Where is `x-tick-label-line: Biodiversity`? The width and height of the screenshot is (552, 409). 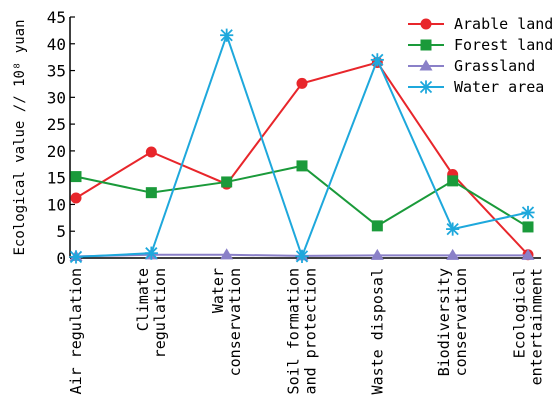
x-tick-label-line: Biodiversity is located at coordinates (444, 322).